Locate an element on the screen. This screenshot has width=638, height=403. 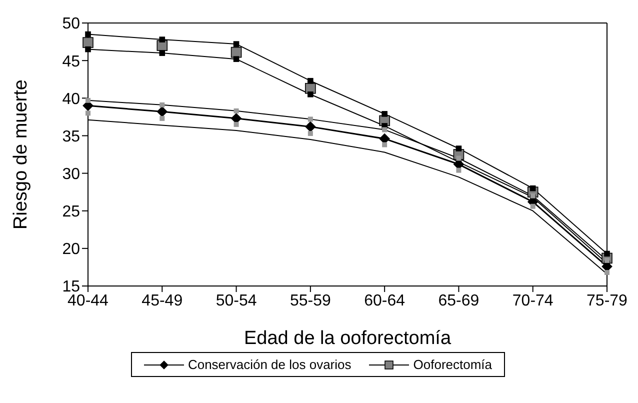
y-axis-title: Riesgo de muerte is located at coordinates (21, 155).